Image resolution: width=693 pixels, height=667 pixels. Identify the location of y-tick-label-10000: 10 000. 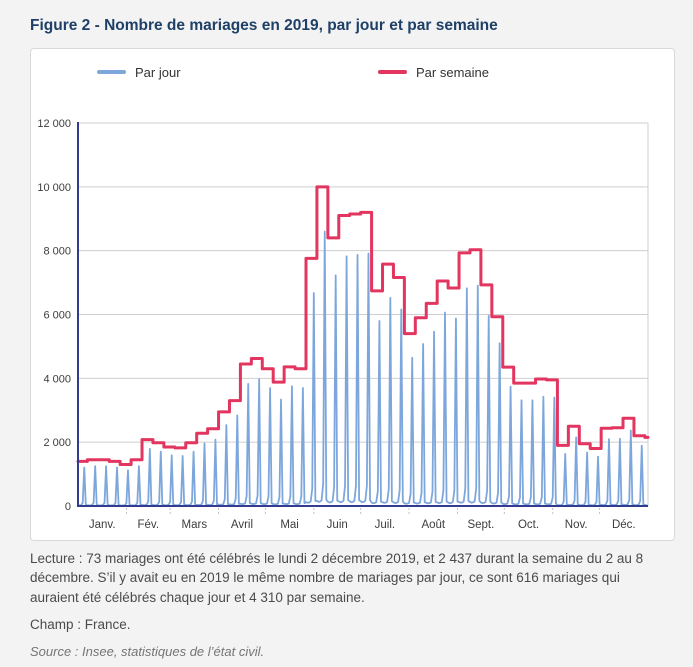
(54, 188).